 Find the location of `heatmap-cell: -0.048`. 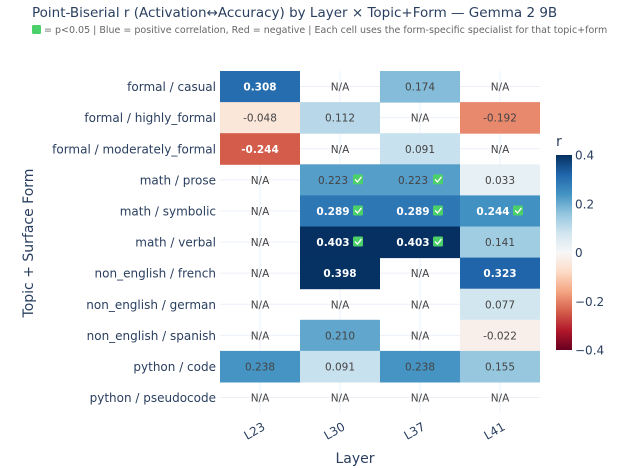

heatmap-cell: -0.048 is located at coordinates (260, 118).